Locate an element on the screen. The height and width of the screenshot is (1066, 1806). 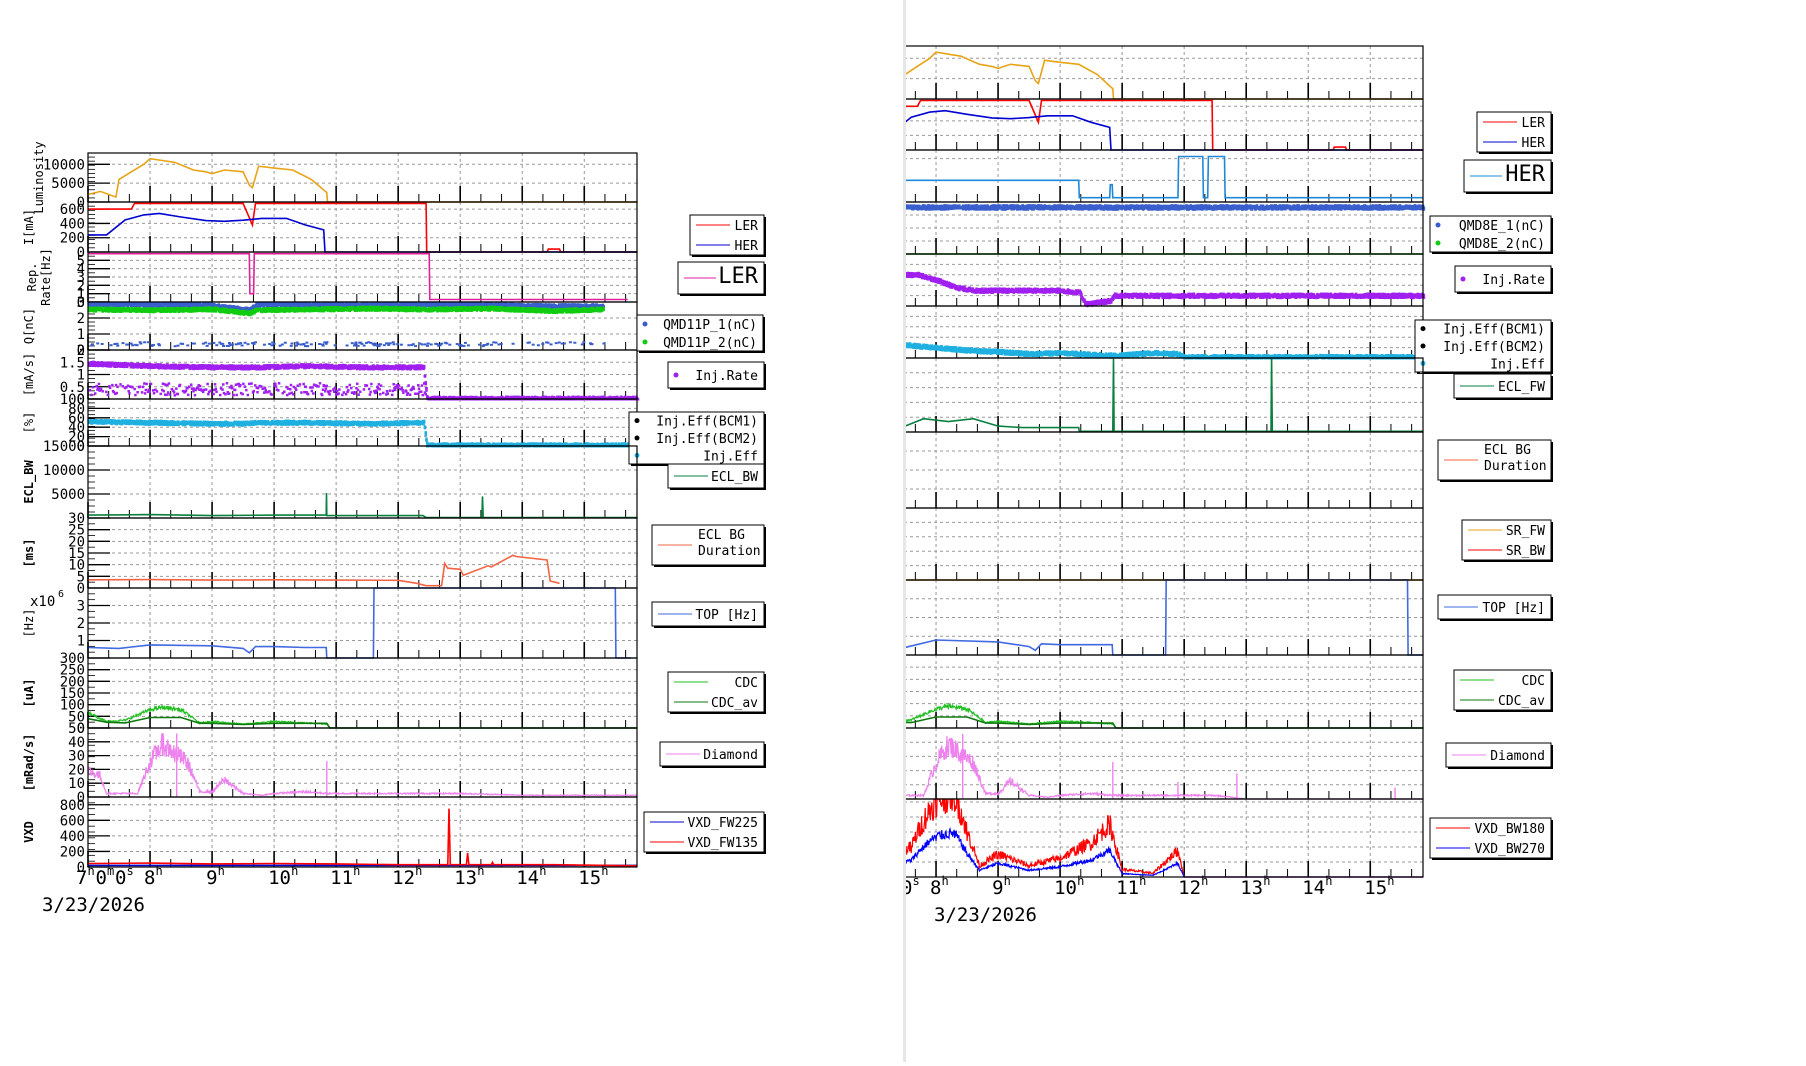
y-axis-label: Rep. is located at coordinates (32, 277).